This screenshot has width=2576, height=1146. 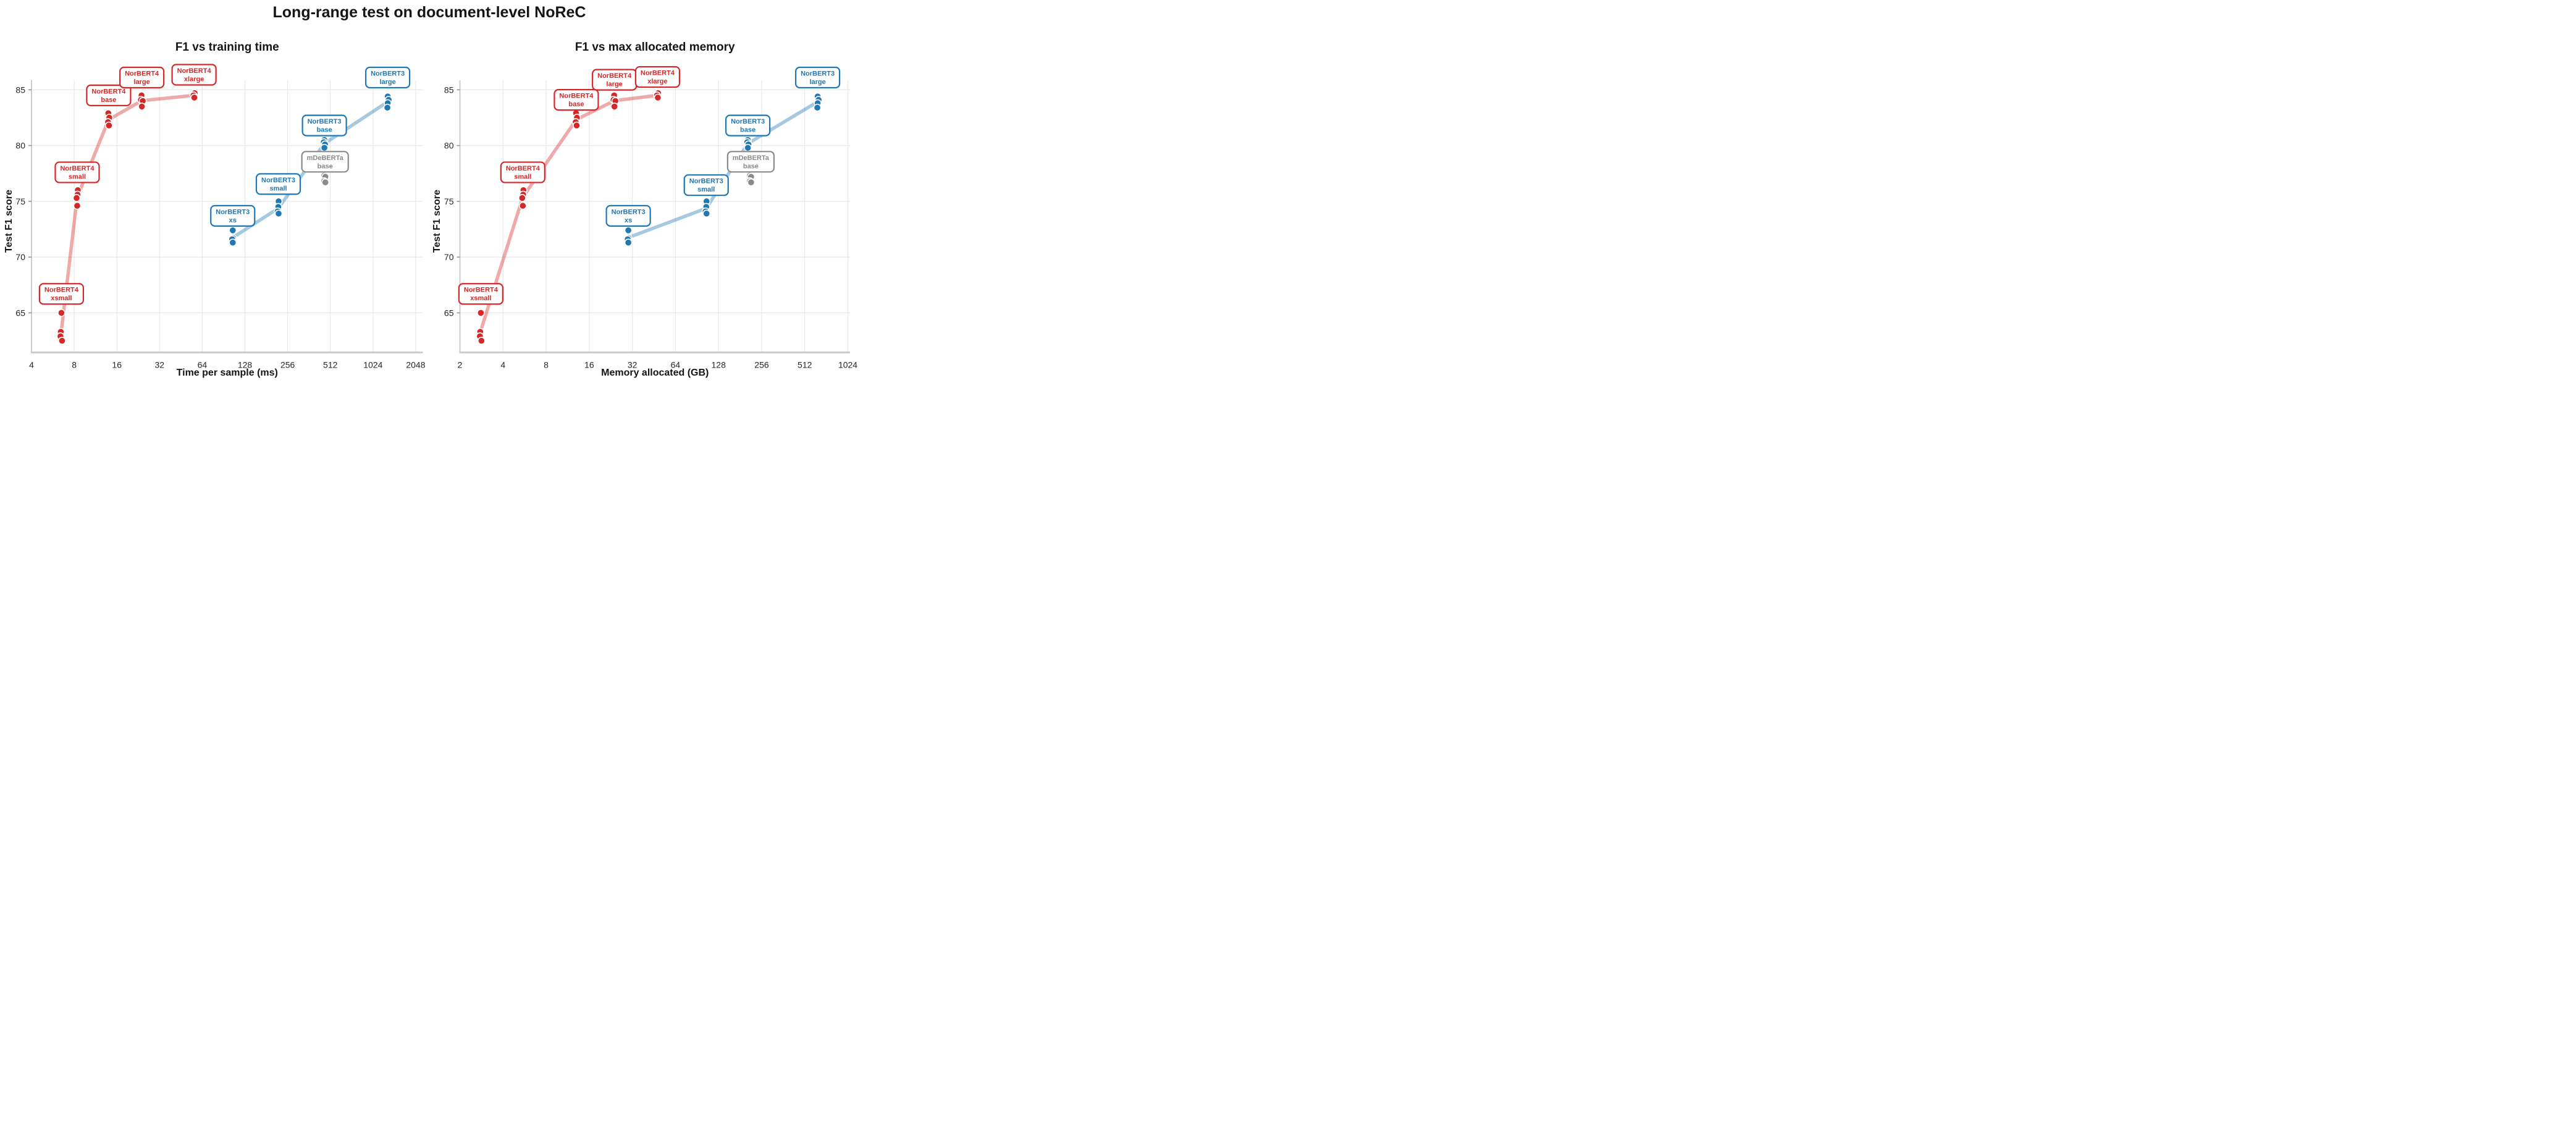 I want to click on model-label-norbert3-base: NorBERT3 base, so click(x=324, y=125).